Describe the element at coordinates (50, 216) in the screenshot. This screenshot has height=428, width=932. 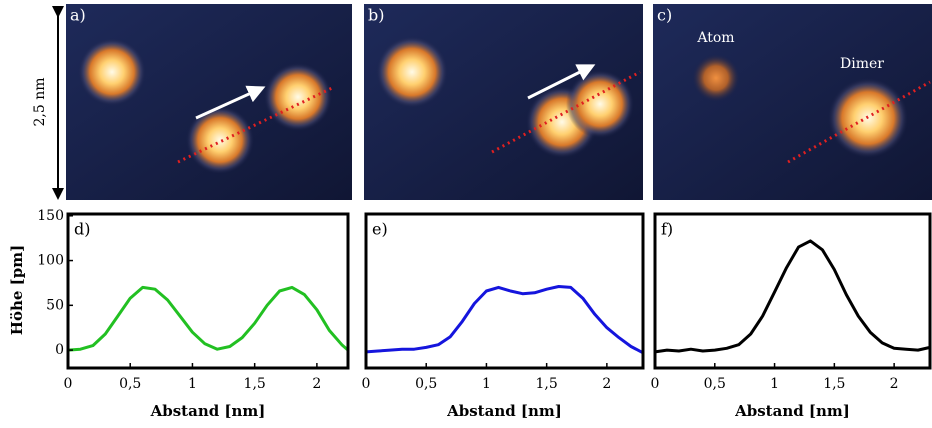
I see `y-tick-label: 150` at that location.